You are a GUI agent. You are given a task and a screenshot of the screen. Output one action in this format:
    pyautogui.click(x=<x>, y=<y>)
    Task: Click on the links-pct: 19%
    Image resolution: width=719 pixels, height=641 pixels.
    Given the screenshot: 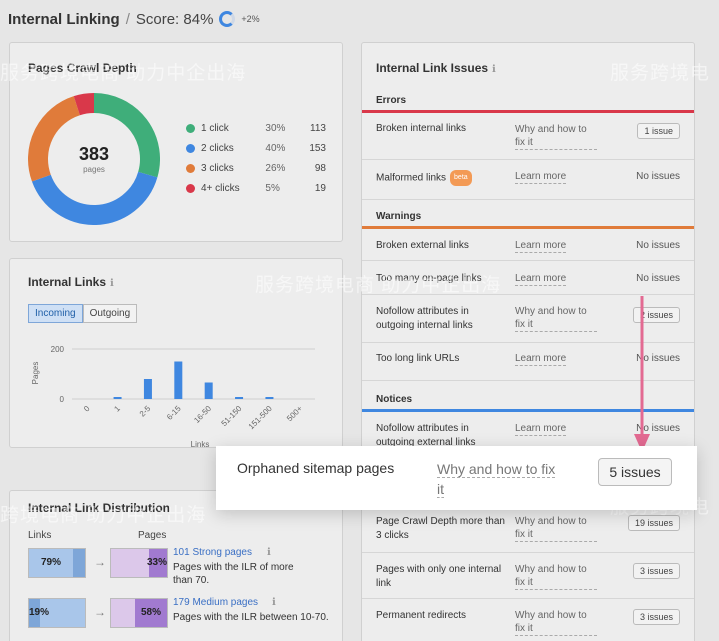 What is the action you would take?
    pyautogui.click(x=39, y=612)
    